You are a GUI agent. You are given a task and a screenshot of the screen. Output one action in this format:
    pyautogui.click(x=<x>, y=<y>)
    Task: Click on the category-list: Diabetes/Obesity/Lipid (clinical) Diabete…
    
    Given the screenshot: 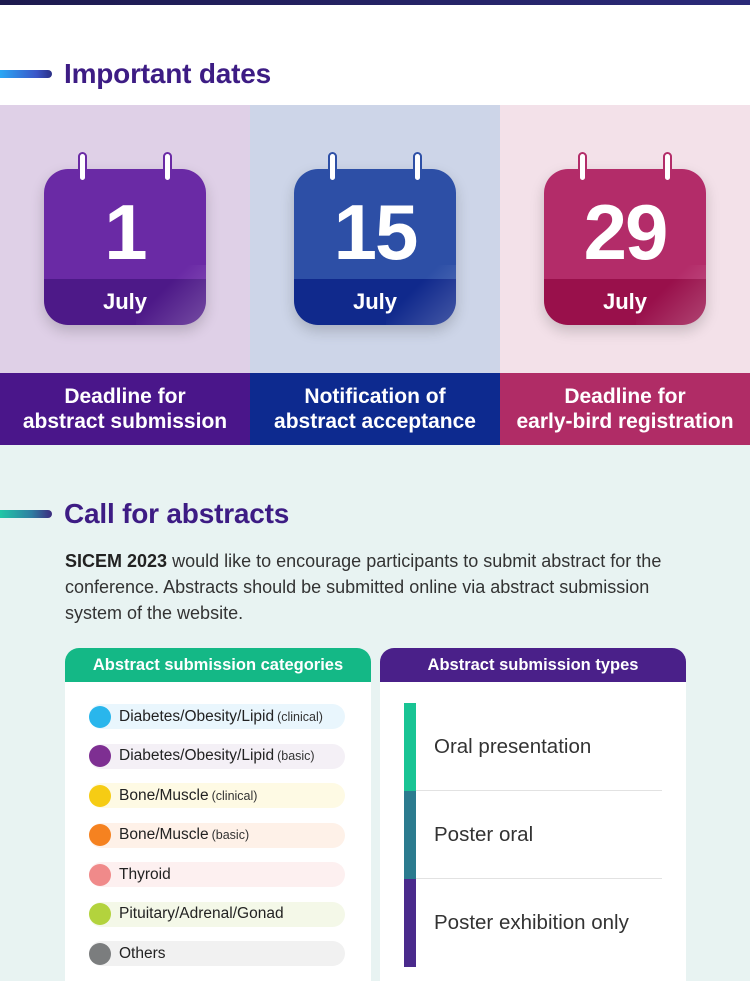 What is the action you would take?
    pyautogui.click(x=217, y=842)
    